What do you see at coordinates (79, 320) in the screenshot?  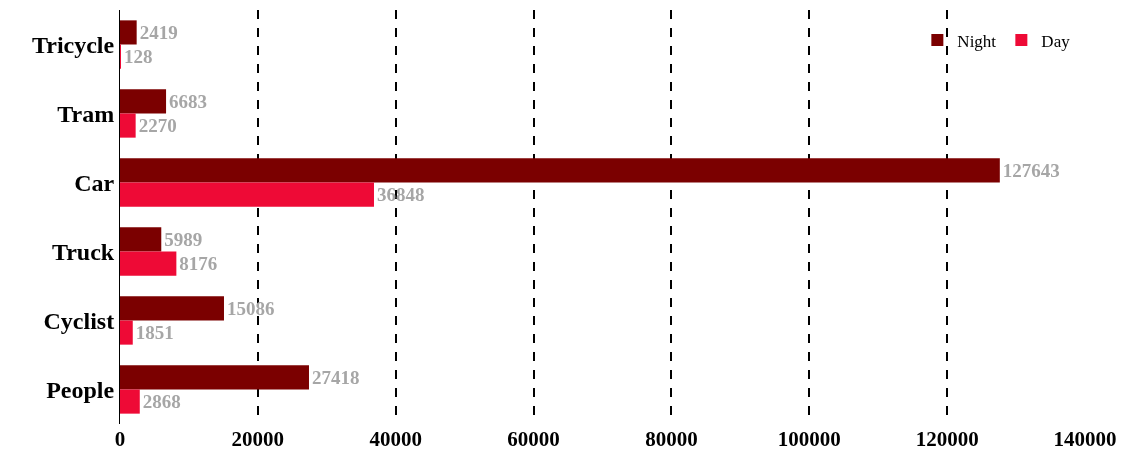 I see `y-tick-label: Cyclist` at bounding box center [79, 320].